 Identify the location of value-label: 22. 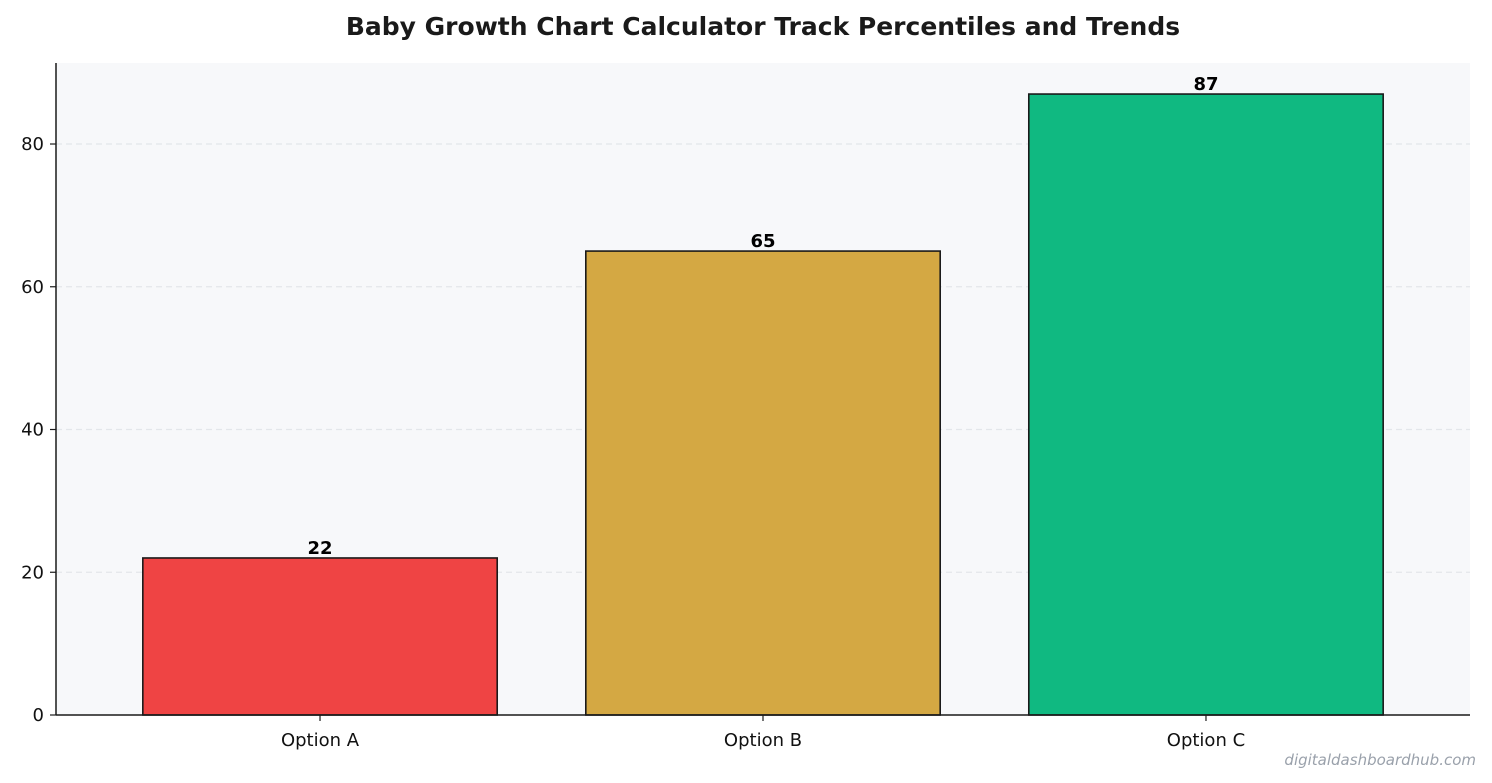
(319, 548).